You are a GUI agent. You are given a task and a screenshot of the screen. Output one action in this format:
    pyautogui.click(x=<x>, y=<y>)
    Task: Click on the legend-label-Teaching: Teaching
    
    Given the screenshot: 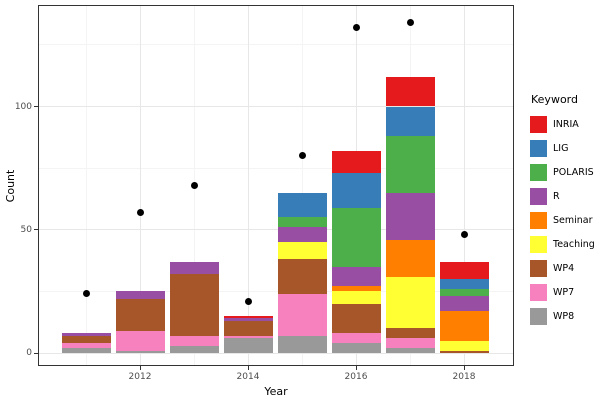 What is the action you would take?
    pyautogui.click(x=574, y=244)
    